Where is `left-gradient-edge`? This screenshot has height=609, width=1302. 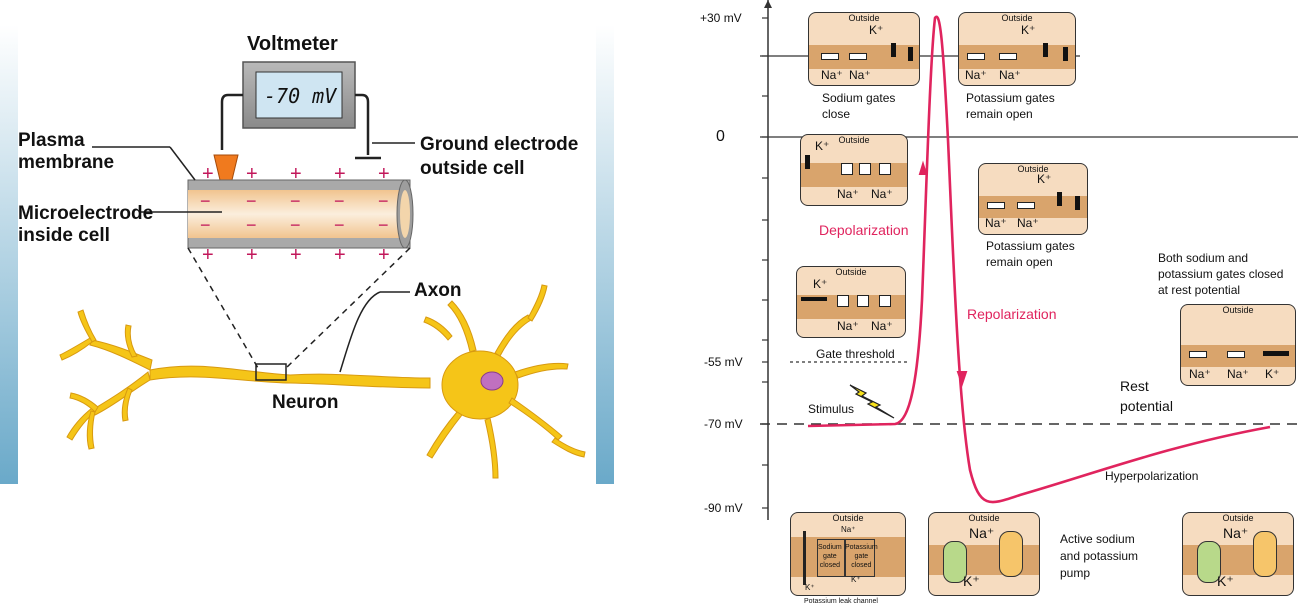 left-gradient-edge is located at coordinates (9, 254).